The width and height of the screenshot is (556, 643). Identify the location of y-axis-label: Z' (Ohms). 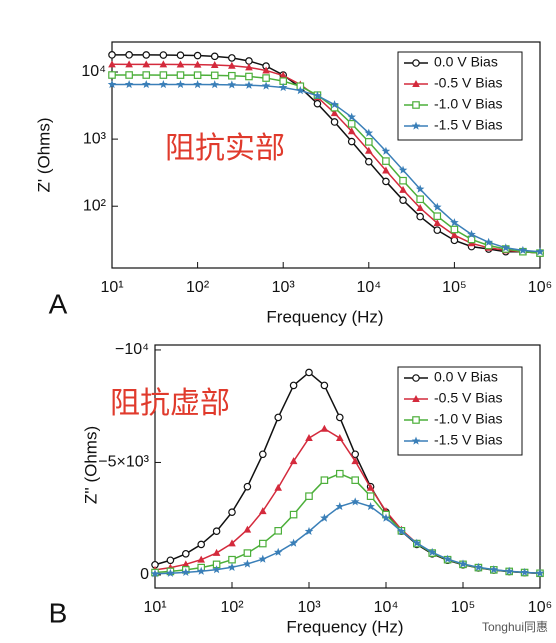
(43, 154).